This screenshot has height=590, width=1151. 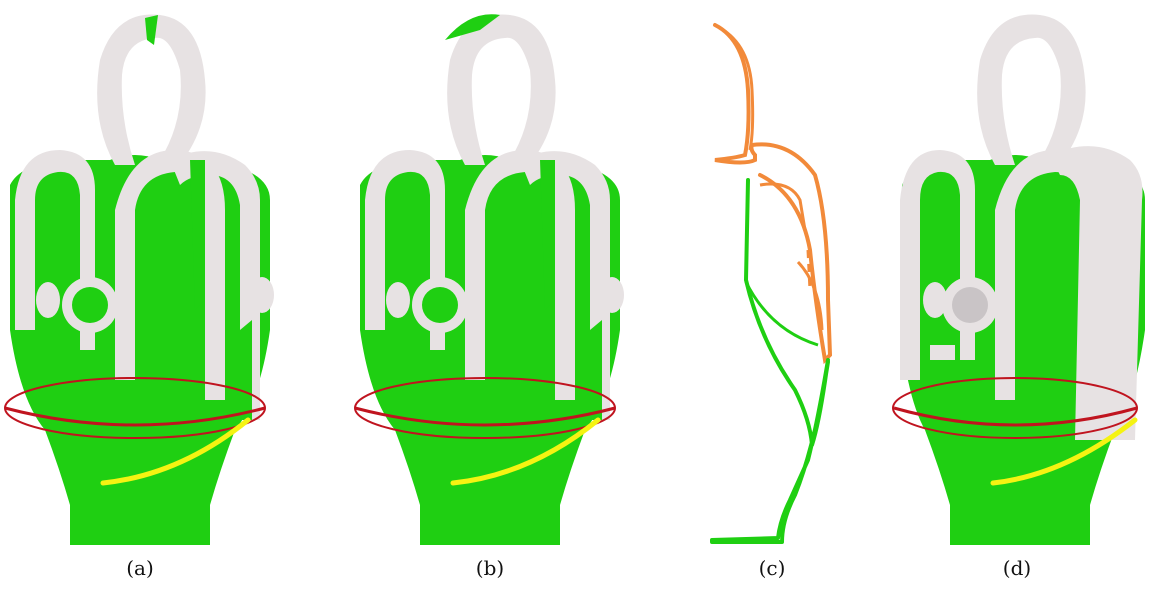 I want to click on caption-d: (d), so click(x=1017, y=568).